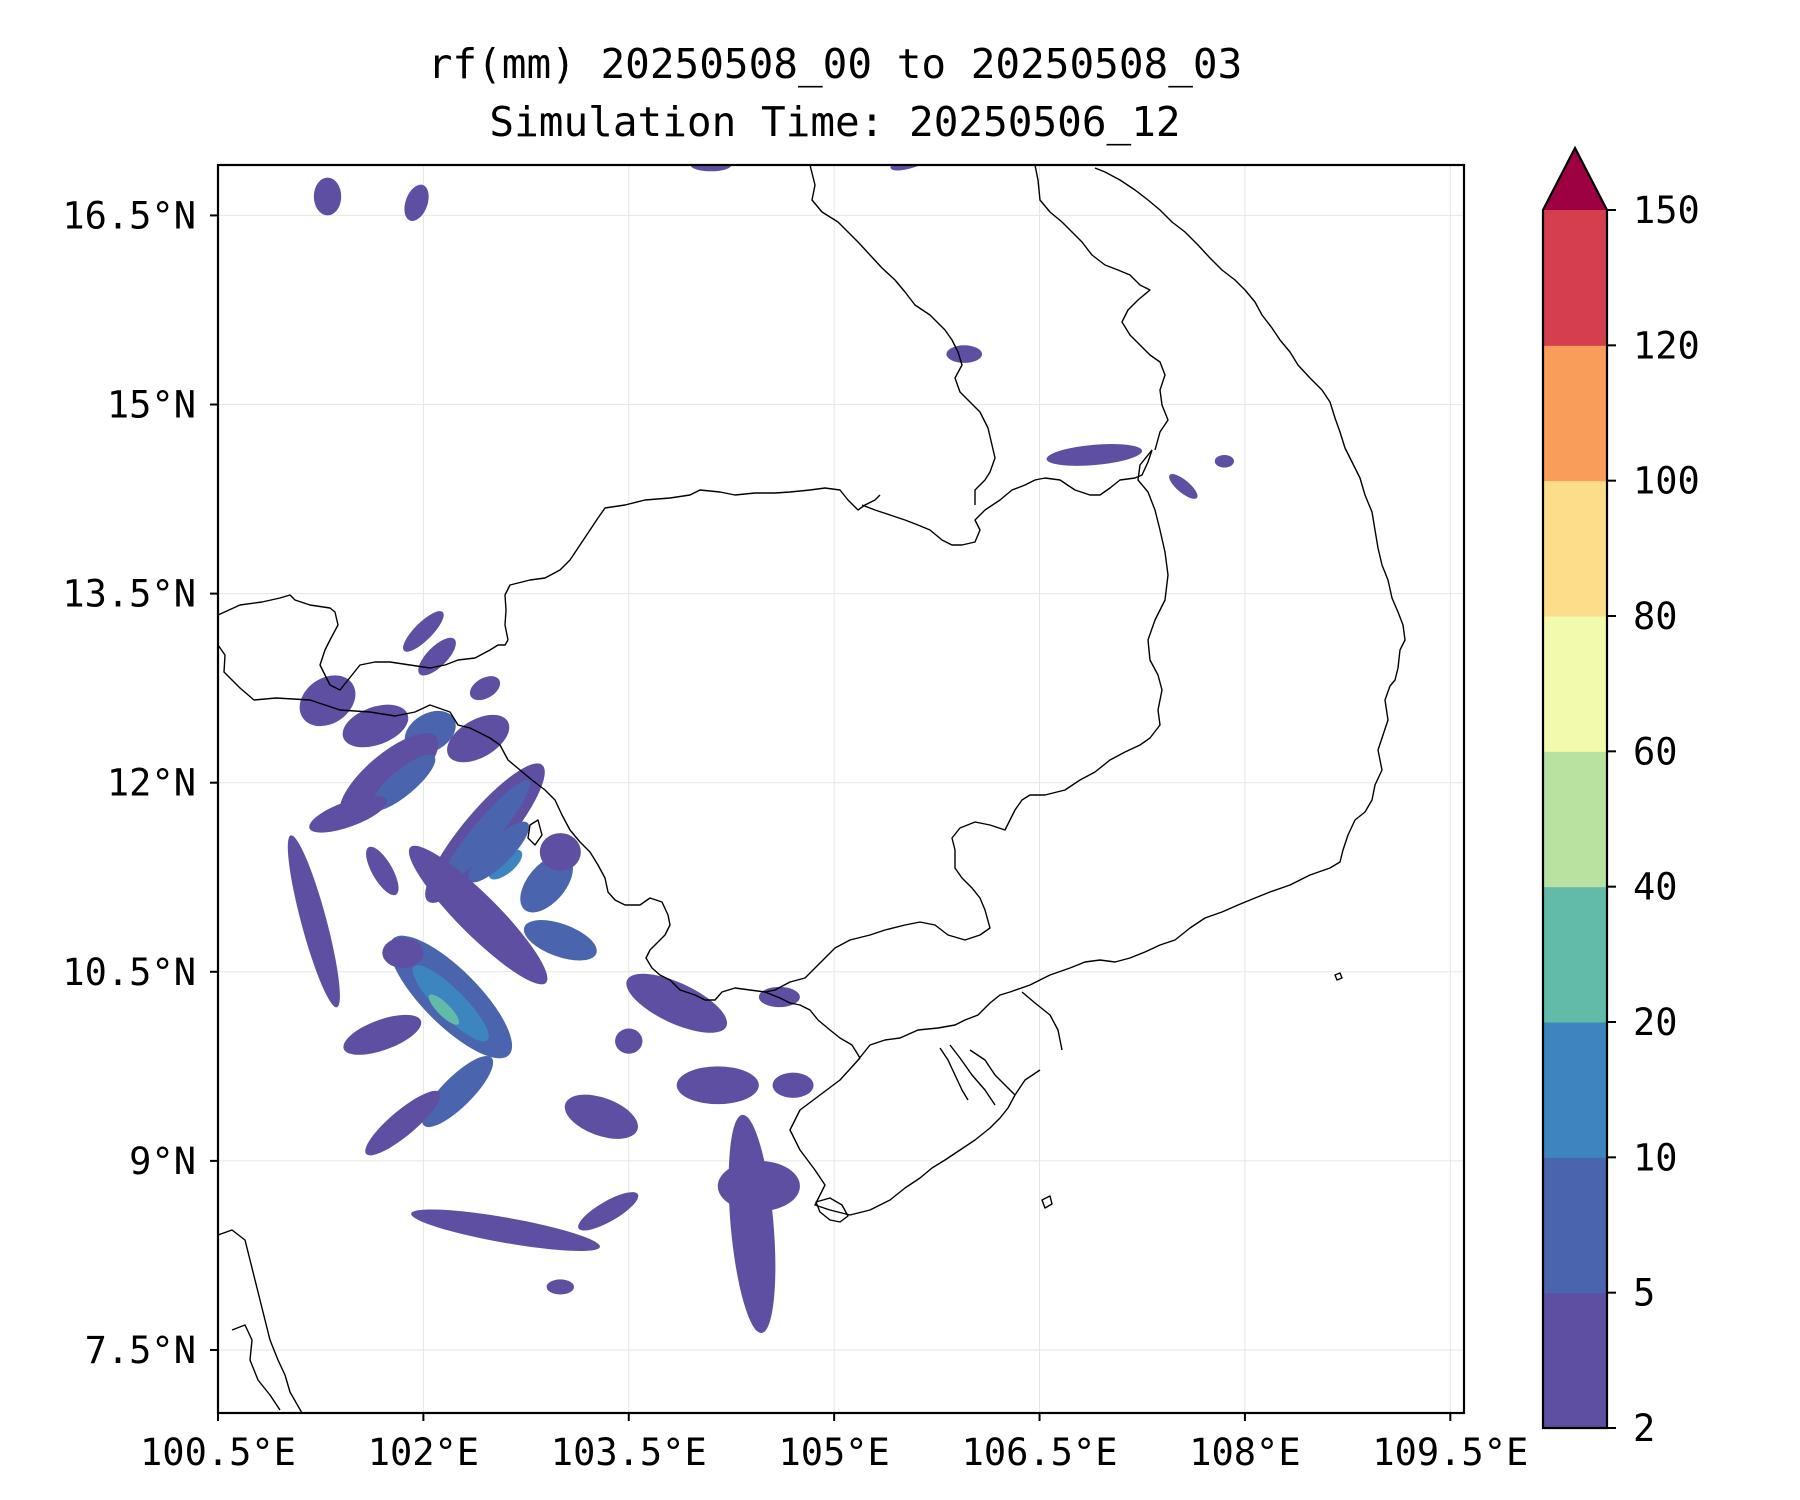  What do you see at coordinates (151, 405) in the screenshot?
I see `lat-tick-label: 15°N` at bounding box center [151, 405].